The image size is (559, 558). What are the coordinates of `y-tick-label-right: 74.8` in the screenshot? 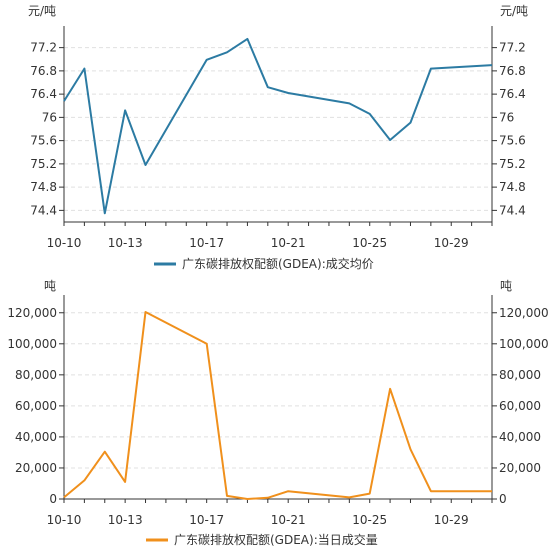 It's located at (512, 187).